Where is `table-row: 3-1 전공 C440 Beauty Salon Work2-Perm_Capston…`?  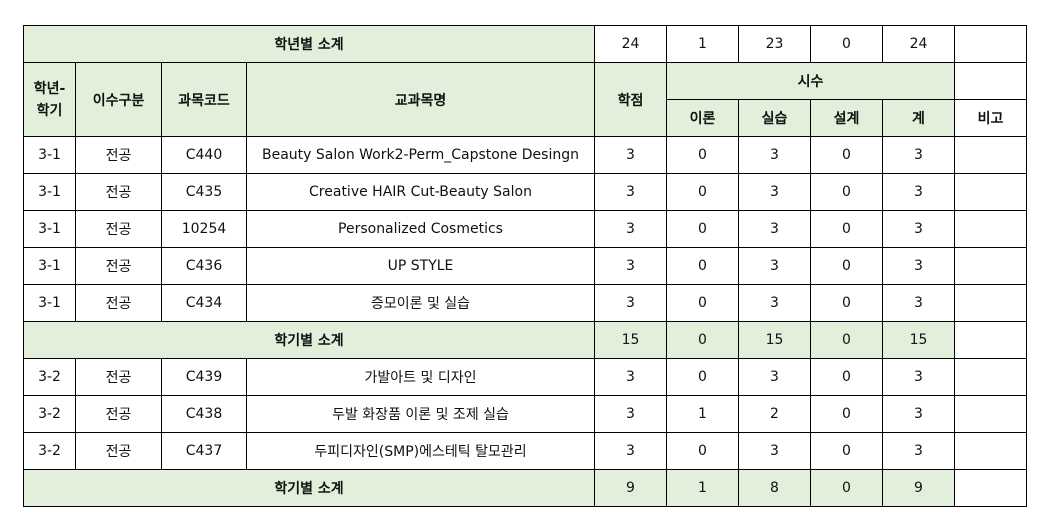
table-row: 3-1 전공 C440 Beauty Salon Work2-Perm_Capston… is located at coordinates (525, 155).